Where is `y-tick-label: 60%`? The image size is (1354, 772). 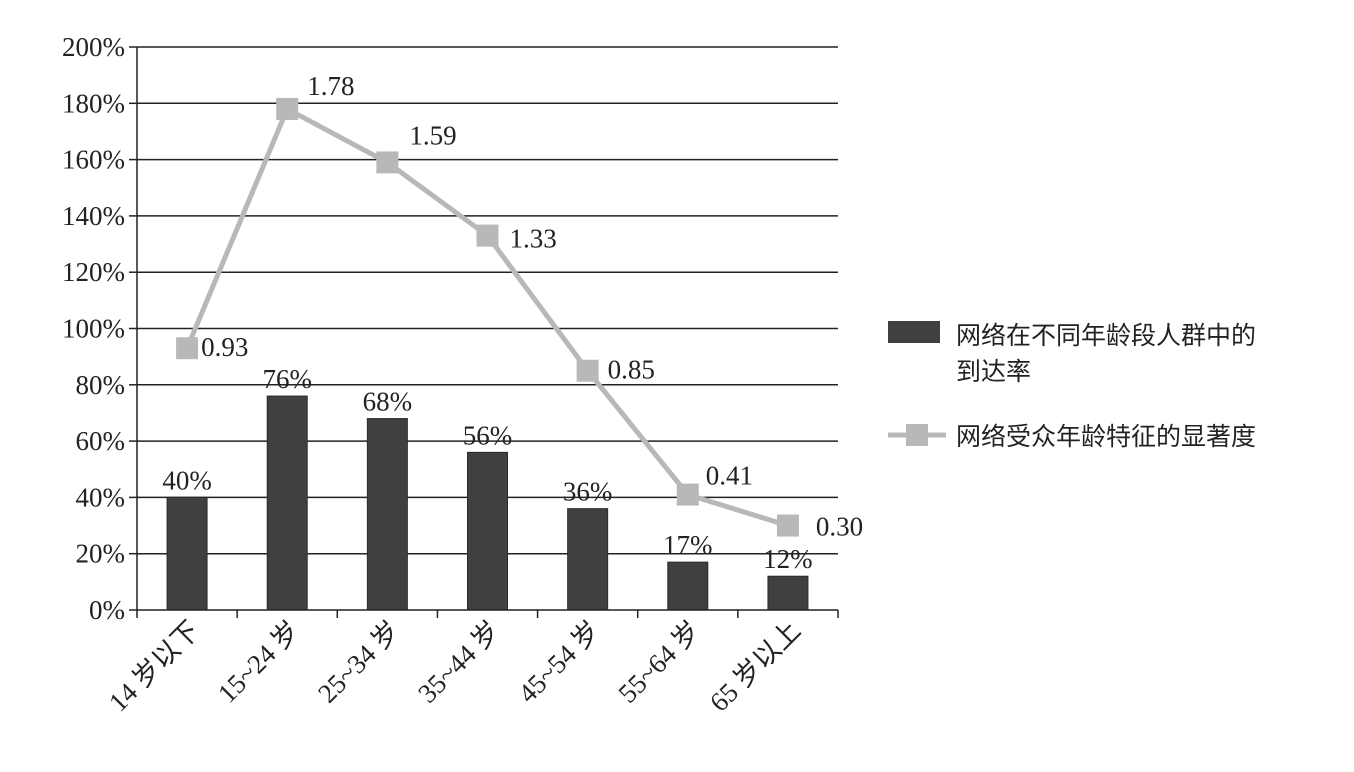
y-tick-label: 60% is located at coordinates (101, 441).